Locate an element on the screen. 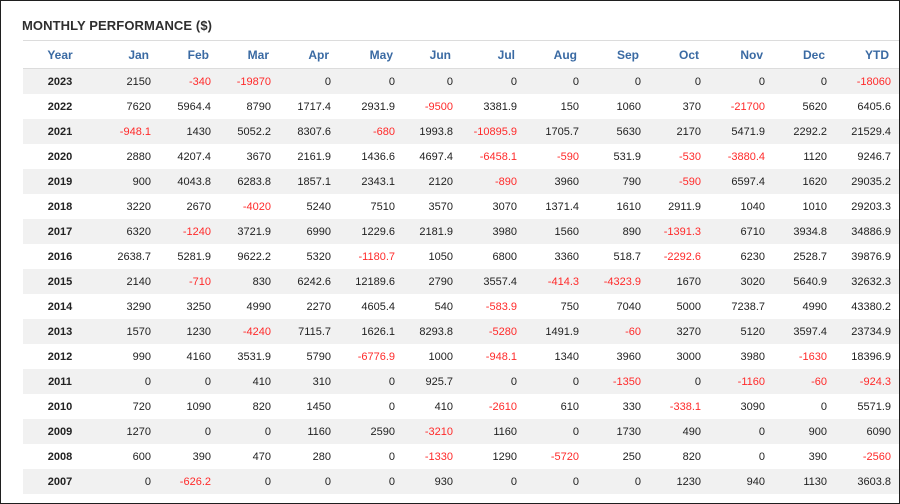  cell-apr-value: 7115.7 is located at coordinates (309, 331).